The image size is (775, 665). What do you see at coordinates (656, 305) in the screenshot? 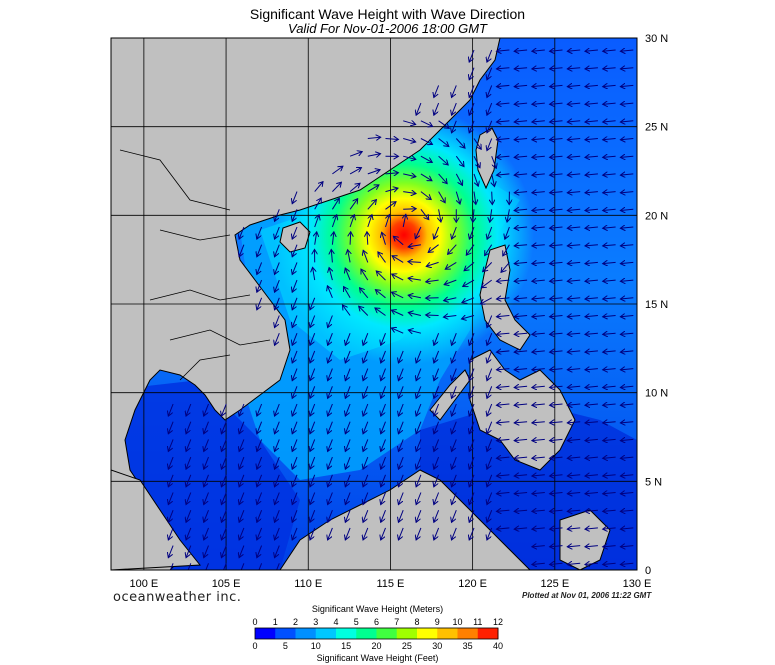
I see `latitude-labels: 30 N 25 N 20 N 15 N 10 N 5 N 0` at bounding box center [656, 305].